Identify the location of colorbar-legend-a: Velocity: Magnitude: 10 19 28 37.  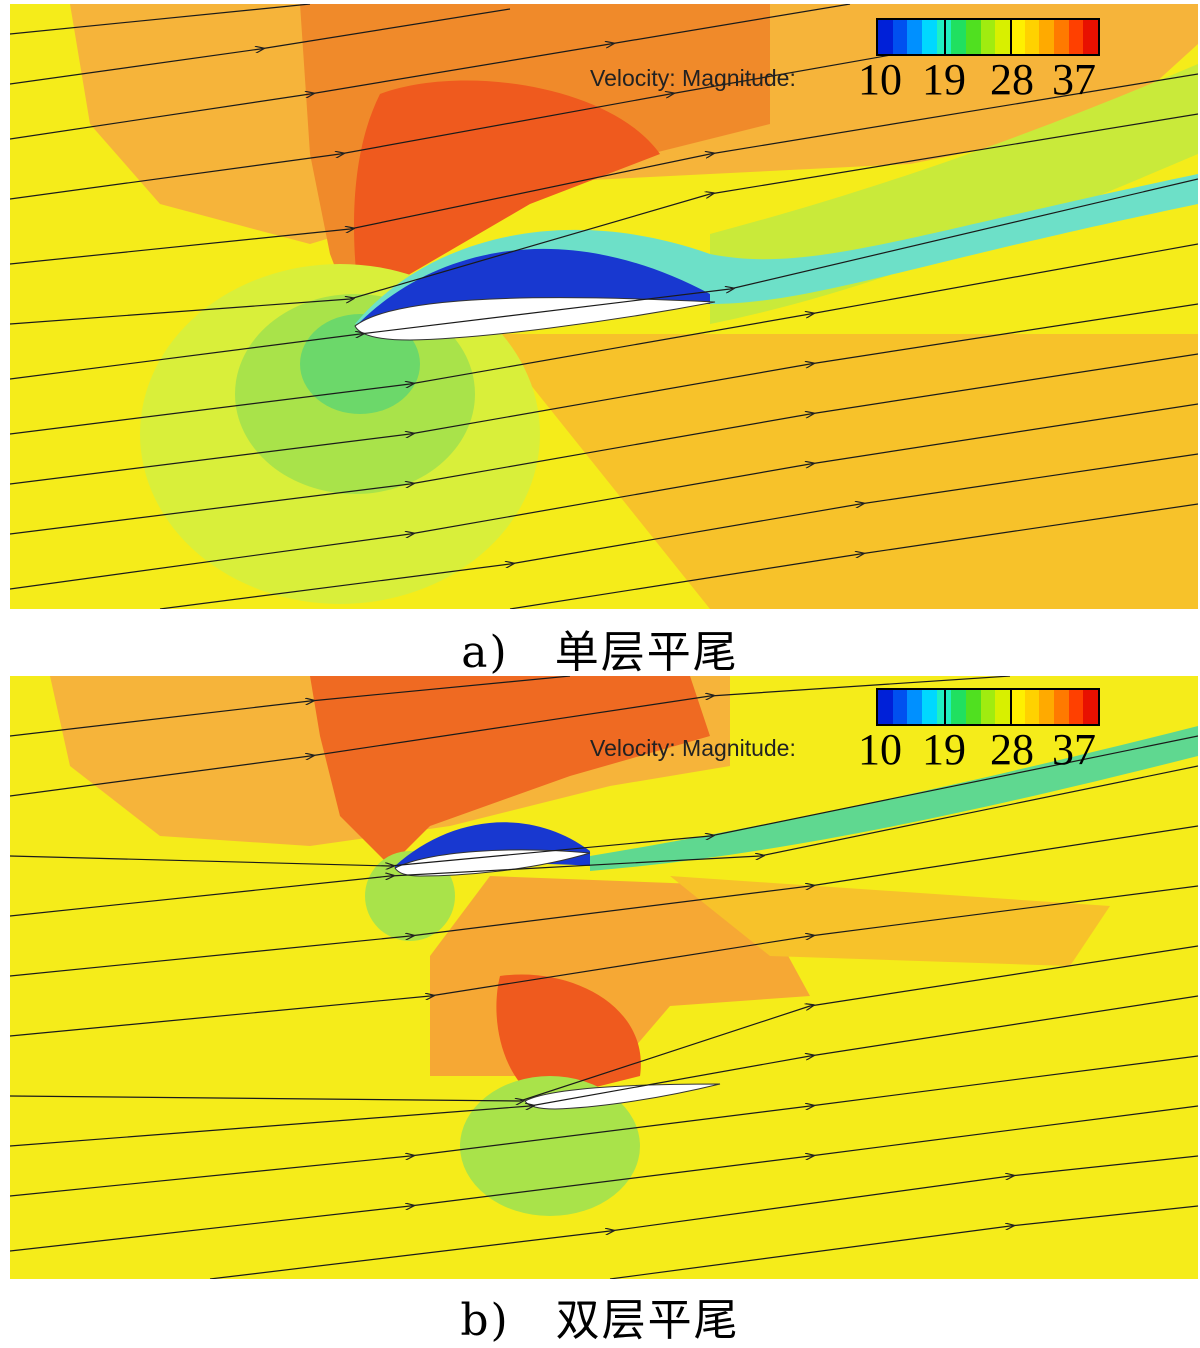
(850, 60).